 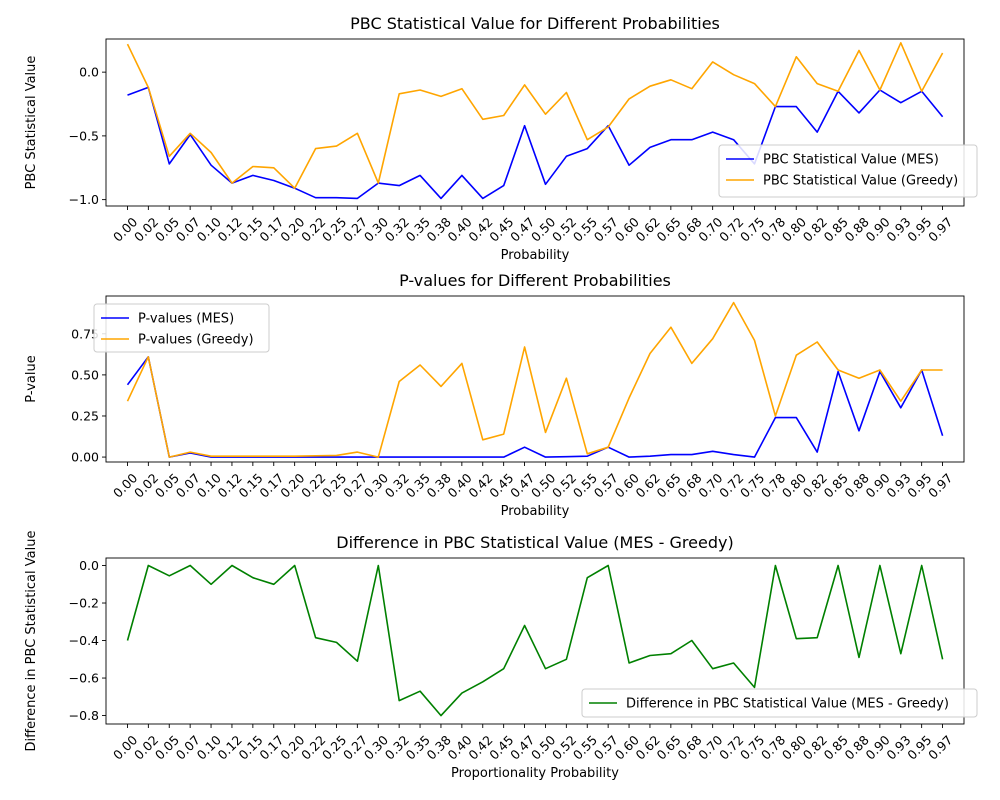 What do you see at coordinates (535, 773) in the screenshot?
I see `x-axis-label: Proportionality Probability` at bounding box center [535, 773].